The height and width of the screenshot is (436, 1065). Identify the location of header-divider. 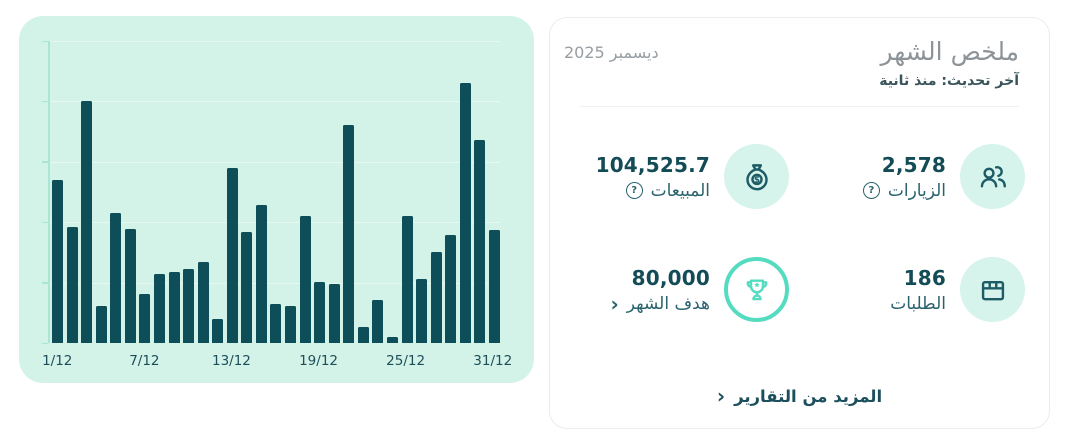
(799, 106).